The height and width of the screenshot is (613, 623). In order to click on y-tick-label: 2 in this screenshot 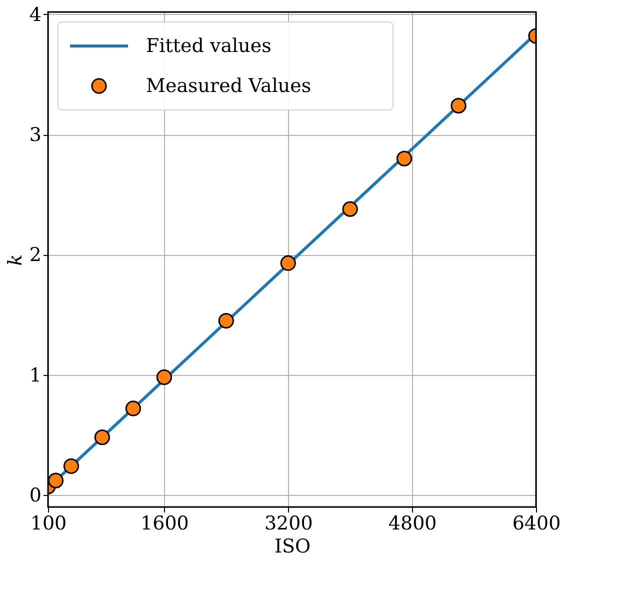, I will do `click(35, 255)`.